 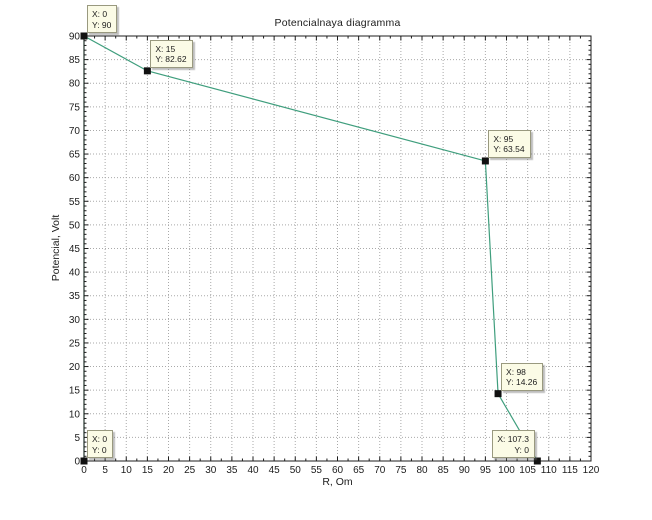 I want to click on datatip-text: Y: 63.54, so click(x=509, y=149).